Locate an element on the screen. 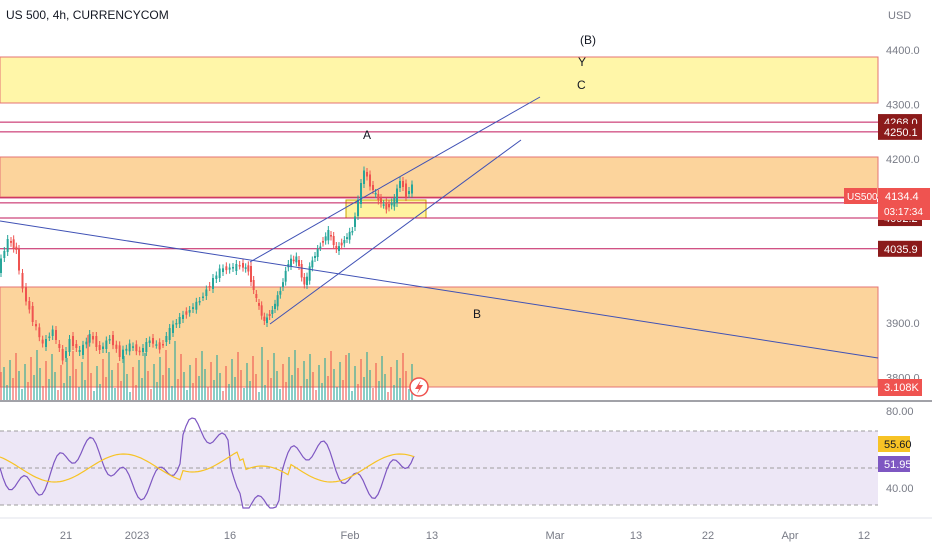 The width and height of the screenshot is (932, 555). time-tick: 22 is located at coordinates (708, 536).